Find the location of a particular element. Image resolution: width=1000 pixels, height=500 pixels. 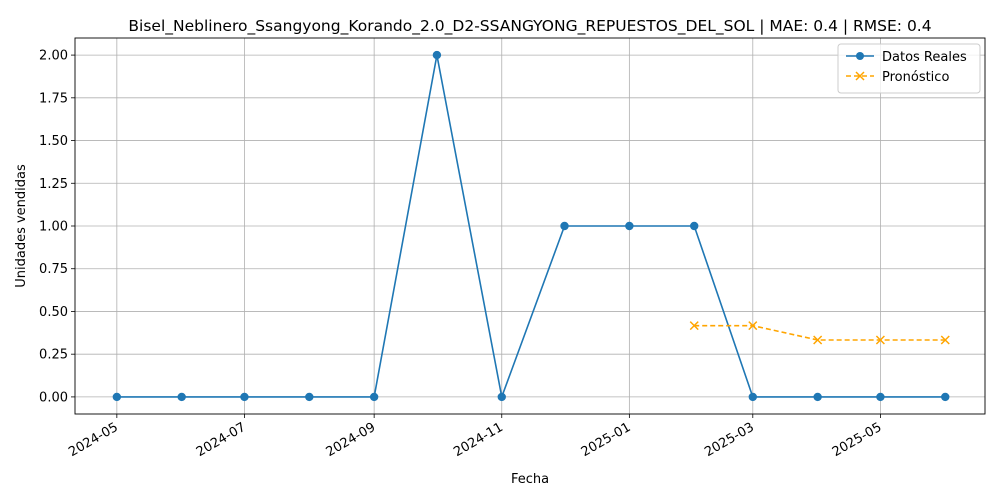

legend: Datos Reales Pronóstico is located at coordinates (909, 68).